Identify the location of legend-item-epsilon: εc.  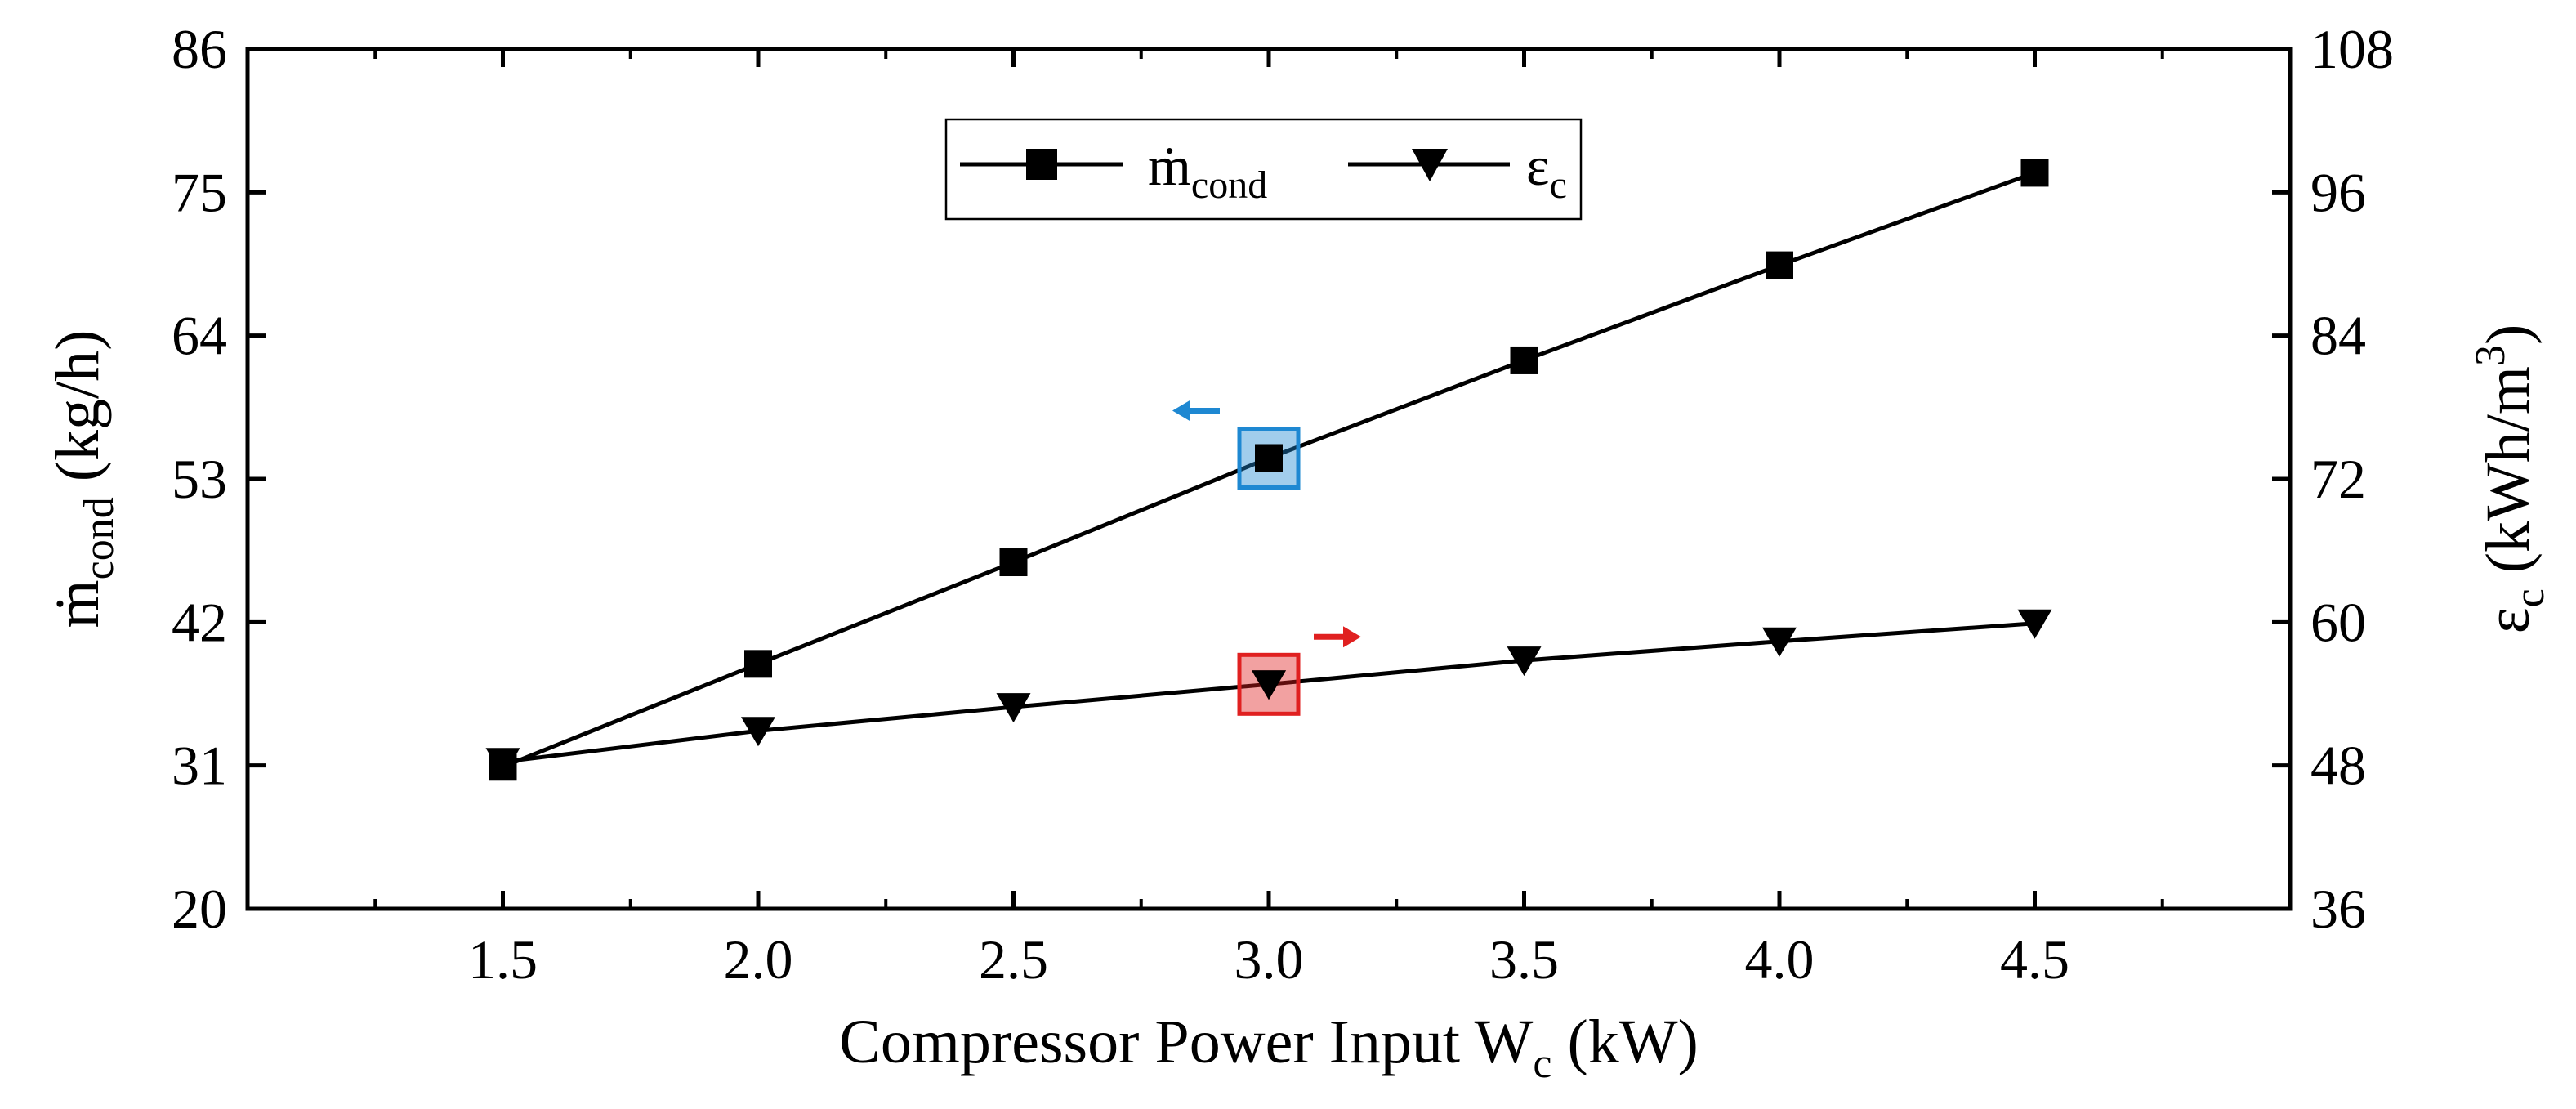
(1458, 171).